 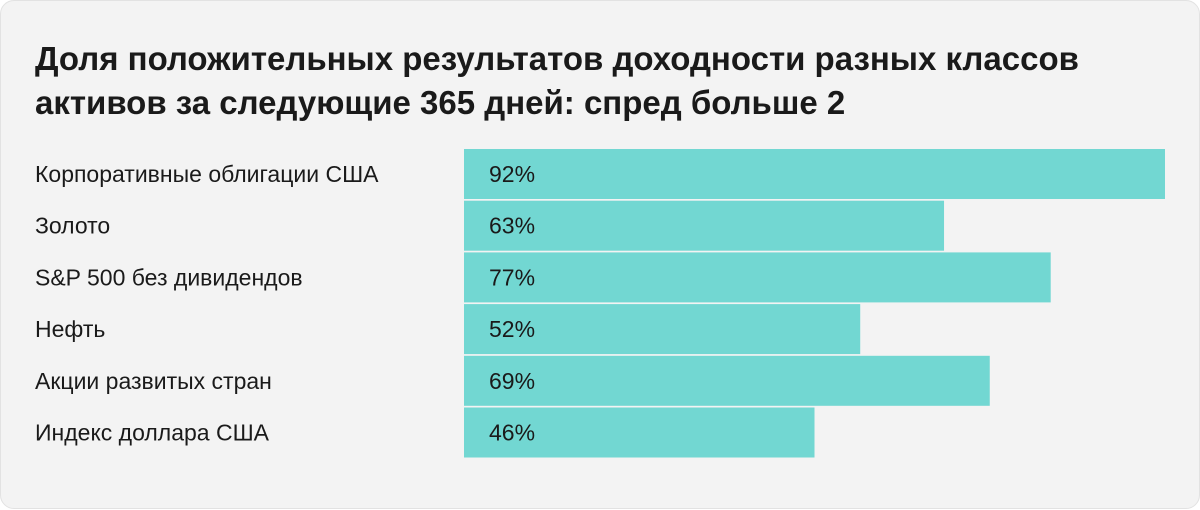 I want to click on category-label: S&P 500 без дивидендов, so click(x=169, y=277).